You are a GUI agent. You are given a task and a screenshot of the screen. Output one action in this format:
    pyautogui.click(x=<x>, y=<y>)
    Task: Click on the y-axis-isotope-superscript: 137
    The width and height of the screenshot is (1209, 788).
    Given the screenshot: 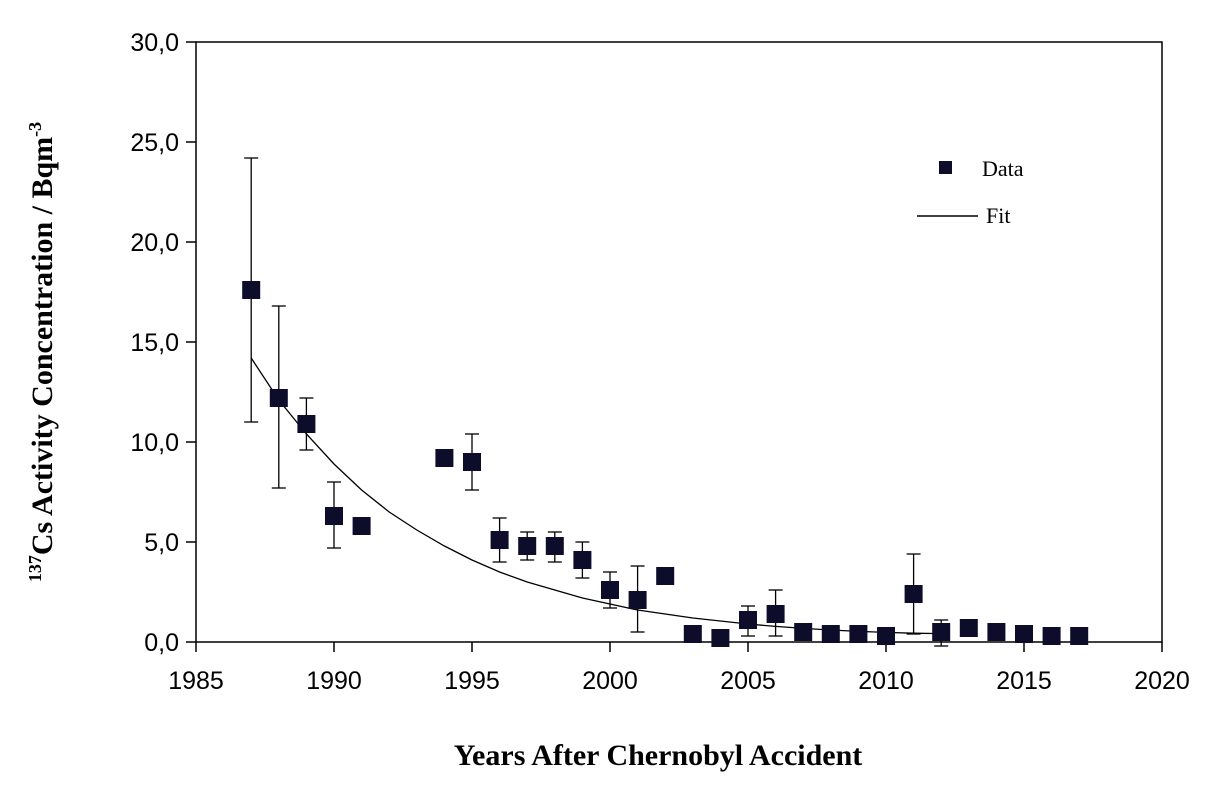 What is the action you would take?
    pyautogui.click(x=35, y=568)
    